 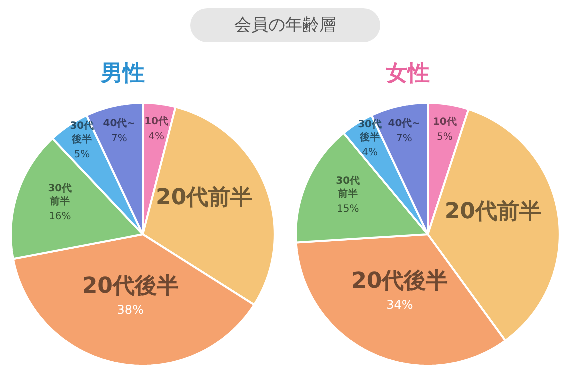 I want to click on data-label: 34%, so click(x=400, y=305).